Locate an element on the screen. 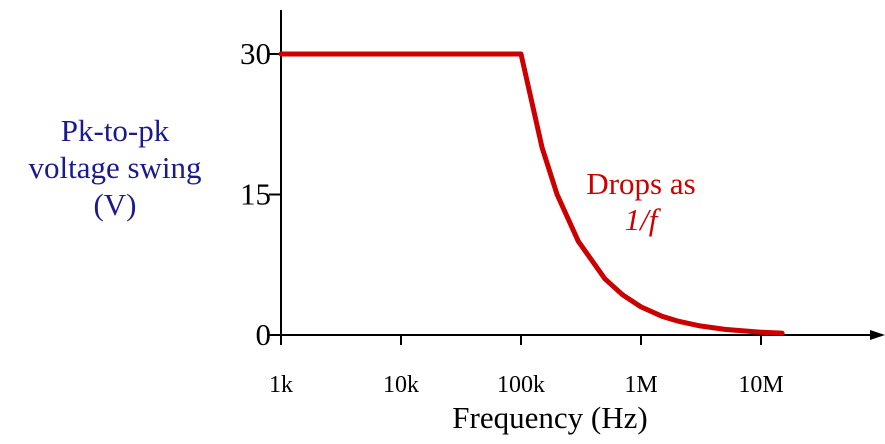 The image size is (885, 444). y-tick-label: 15 is located at coordinates (255, 194).